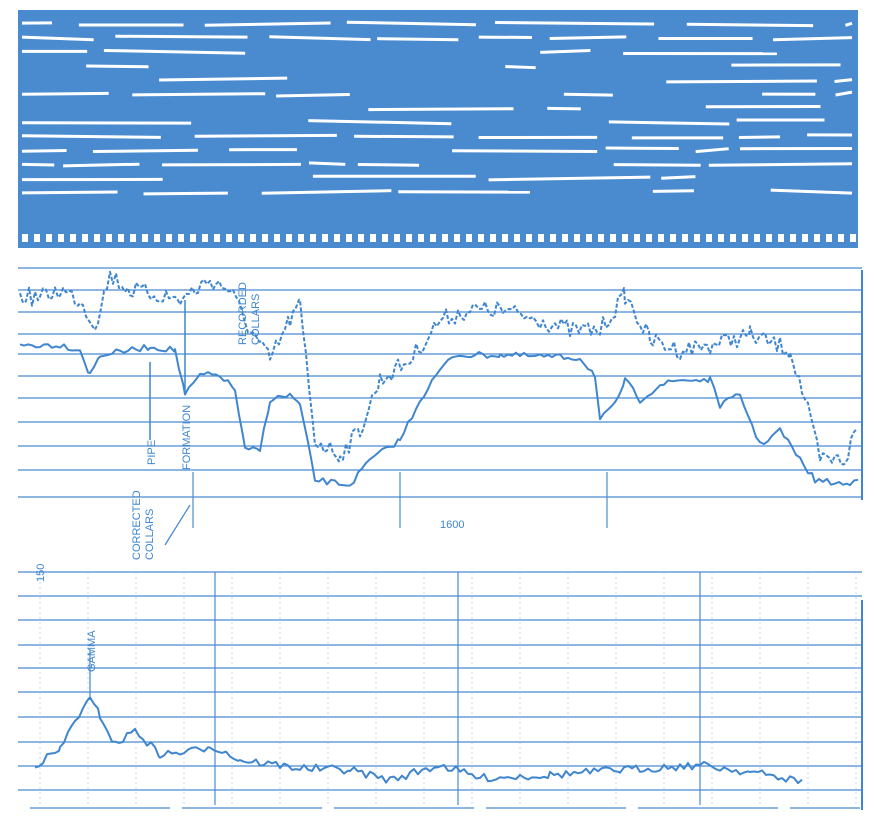 The width and height of the screenshot is (874, 817). I want to click on arrow, so click(177, 525).